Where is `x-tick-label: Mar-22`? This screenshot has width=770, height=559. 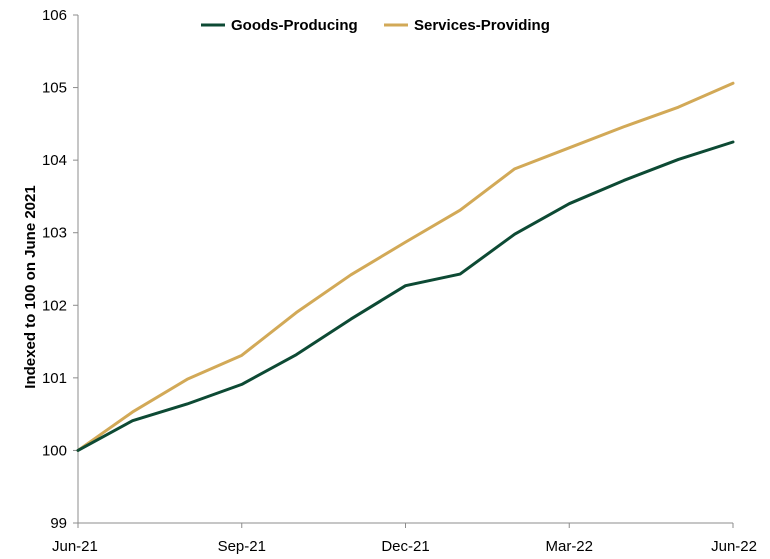 x-tick-label: Mar-22 is located at coordinates (569, 546).